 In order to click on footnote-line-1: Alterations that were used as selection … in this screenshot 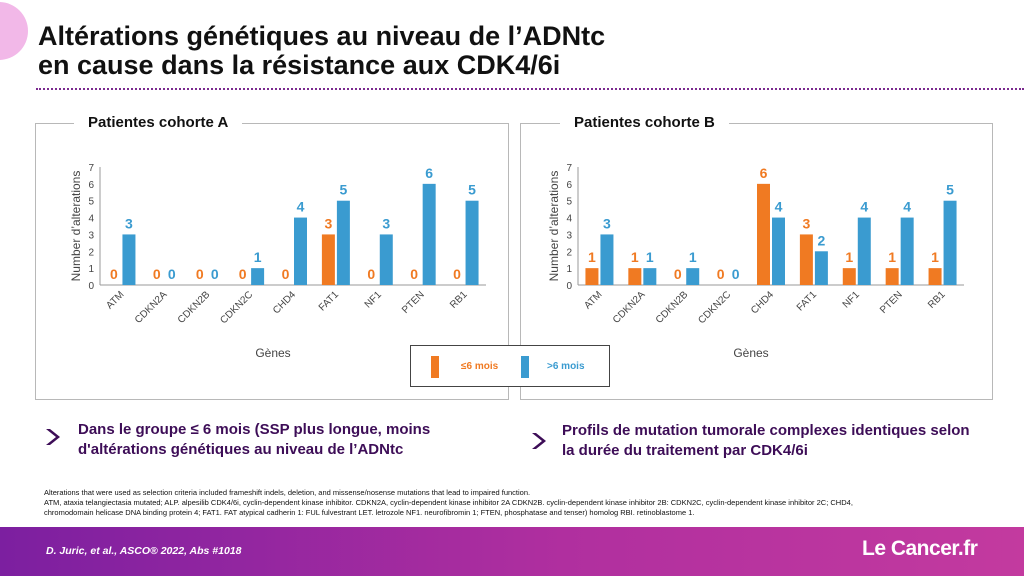, I will do `click(287, 492)`.